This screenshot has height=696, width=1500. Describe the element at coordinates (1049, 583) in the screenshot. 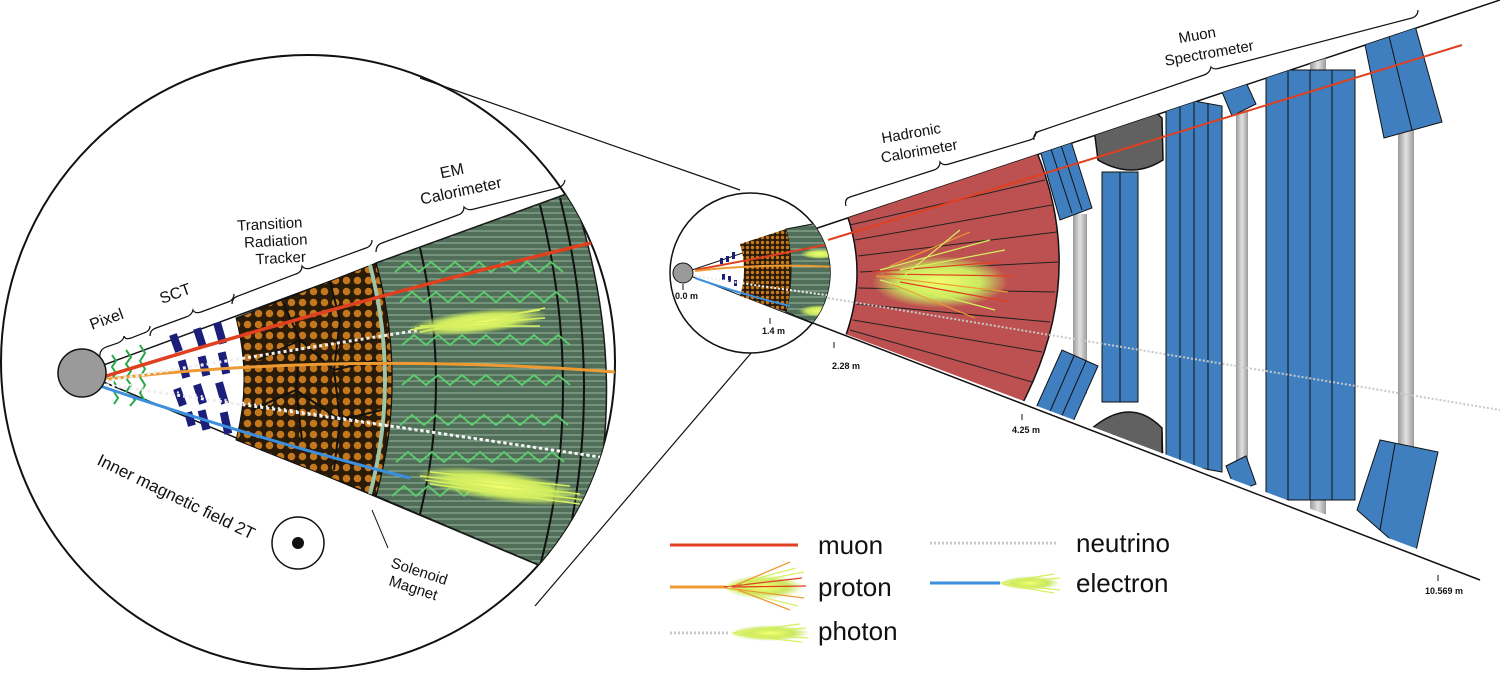

I see `legend-electron: electron` at that location.